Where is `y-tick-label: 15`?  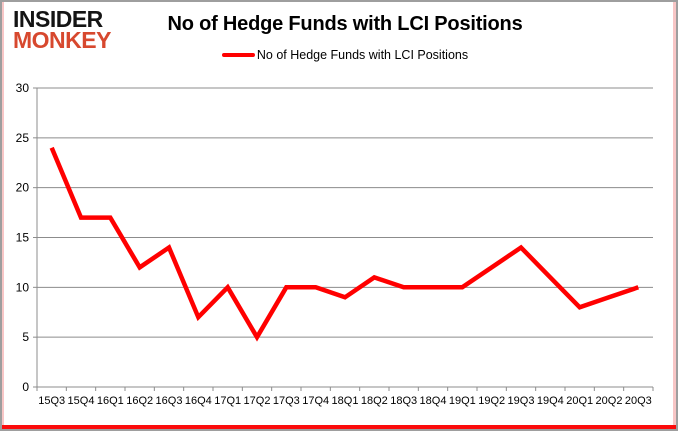
y-tick-label: 15 is located at coordinates (23, 238).